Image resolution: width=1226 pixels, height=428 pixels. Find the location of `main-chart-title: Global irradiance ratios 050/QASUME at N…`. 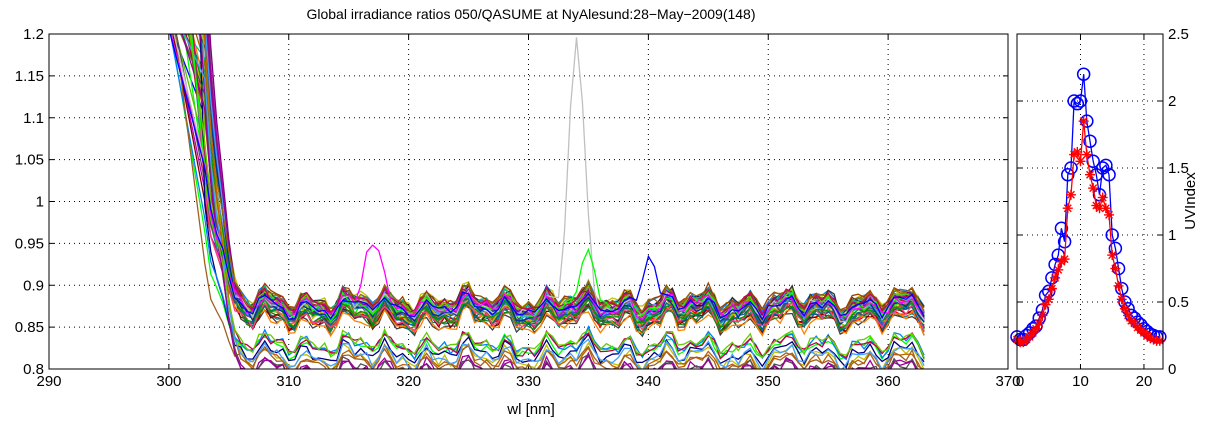

main-chart-title: Global irradiance ratios 050/QASUME at N… is located at coordinates (530, 14).